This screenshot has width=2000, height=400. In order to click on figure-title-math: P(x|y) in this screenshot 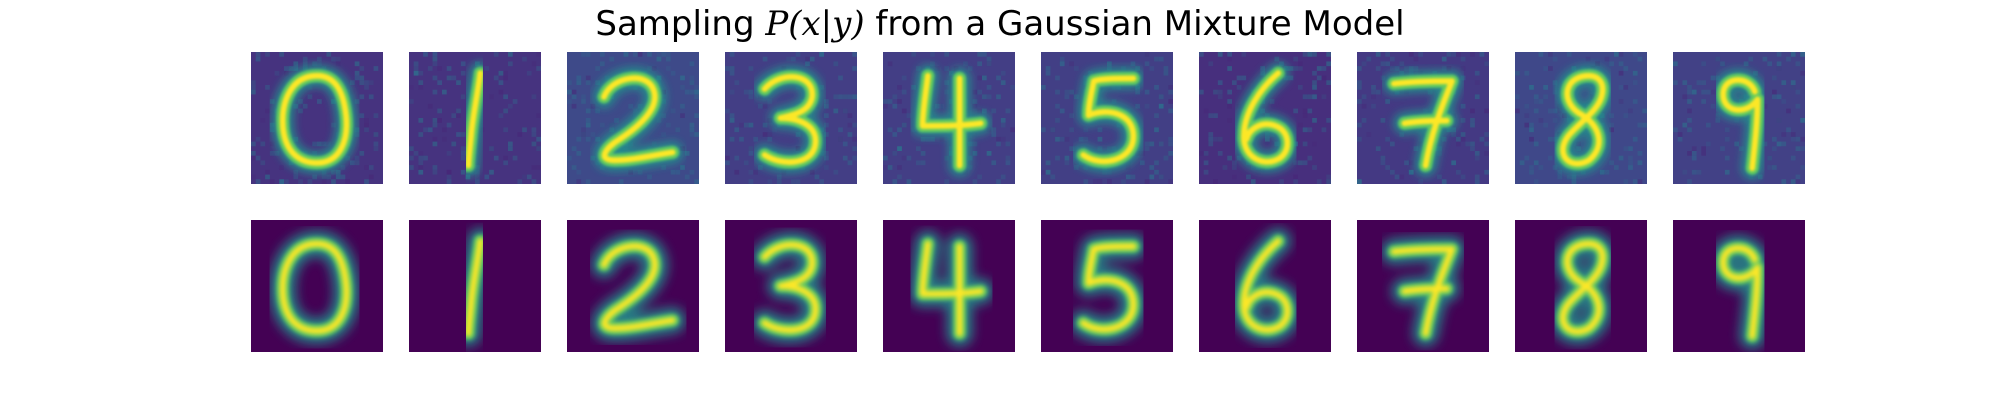, I will do `click(815, 24)`.